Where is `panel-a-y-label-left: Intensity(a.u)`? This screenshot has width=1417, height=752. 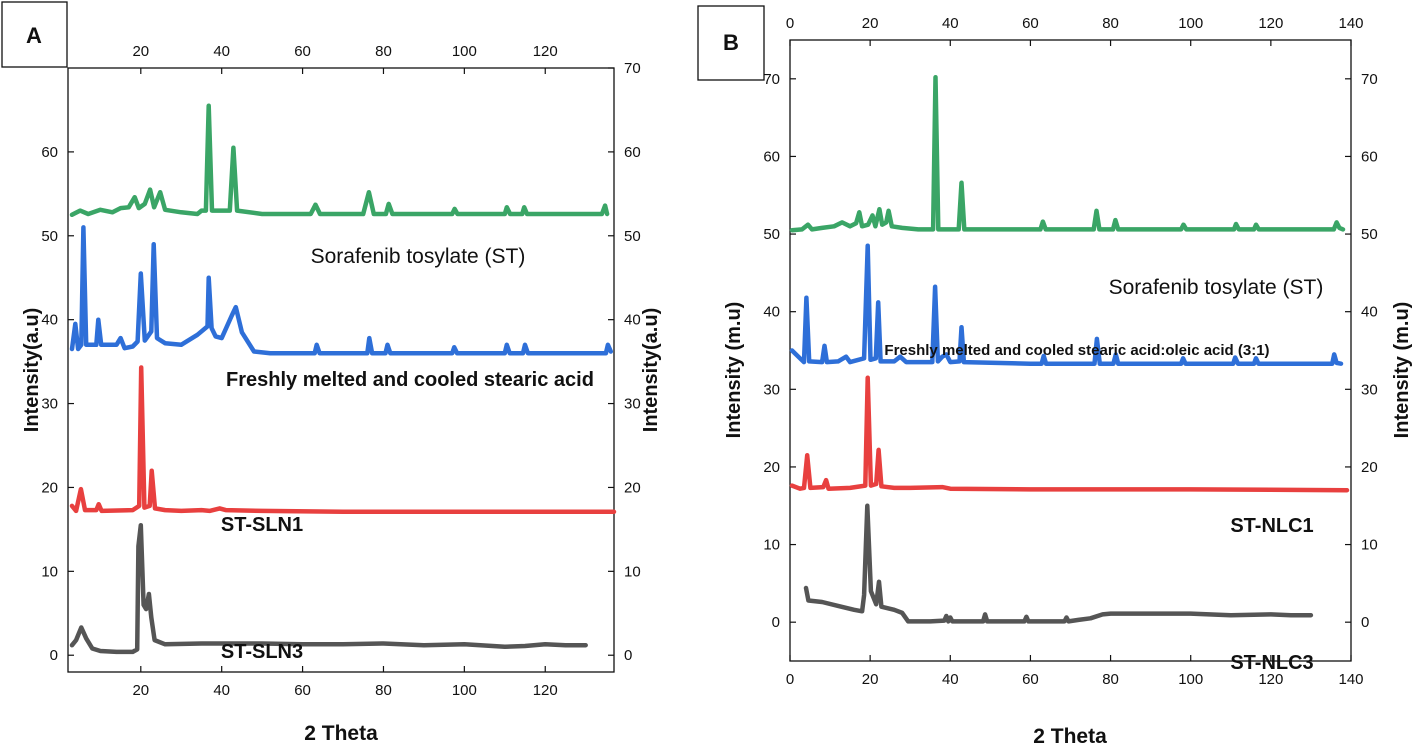 panel-a-y-label-left: Intensity(a.u) is located at coordinates (32, 370).